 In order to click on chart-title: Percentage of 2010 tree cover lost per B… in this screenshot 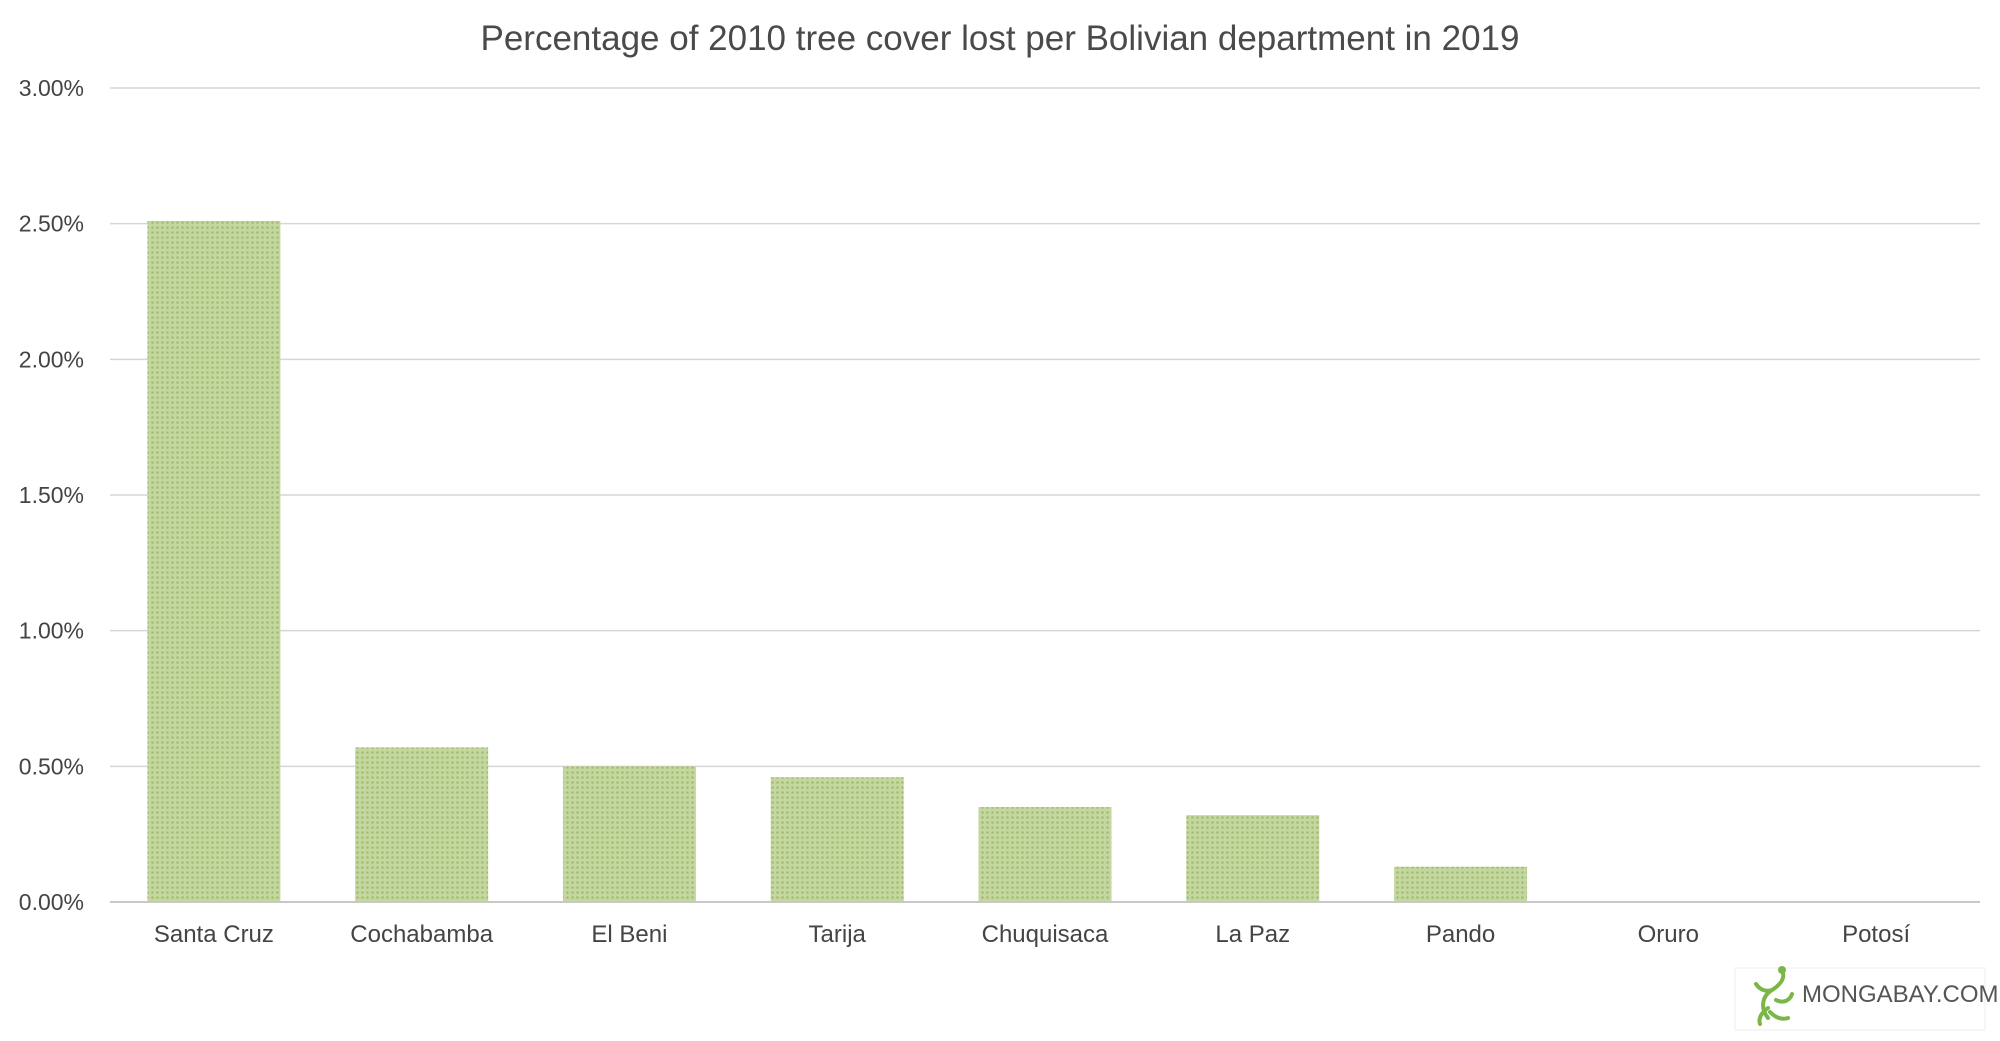, I will do `click(1000, 38)`.